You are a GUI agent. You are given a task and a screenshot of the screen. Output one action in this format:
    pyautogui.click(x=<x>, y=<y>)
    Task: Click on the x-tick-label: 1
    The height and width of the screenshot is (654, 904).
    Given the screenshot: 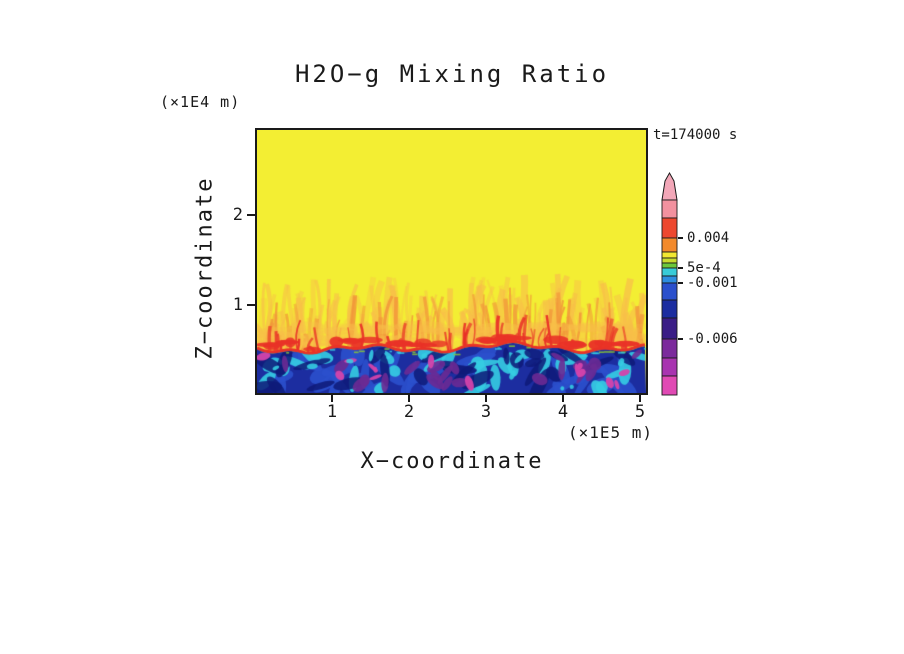 What is the action you would take?
    pyautogui.click(x=332, y=412)
    